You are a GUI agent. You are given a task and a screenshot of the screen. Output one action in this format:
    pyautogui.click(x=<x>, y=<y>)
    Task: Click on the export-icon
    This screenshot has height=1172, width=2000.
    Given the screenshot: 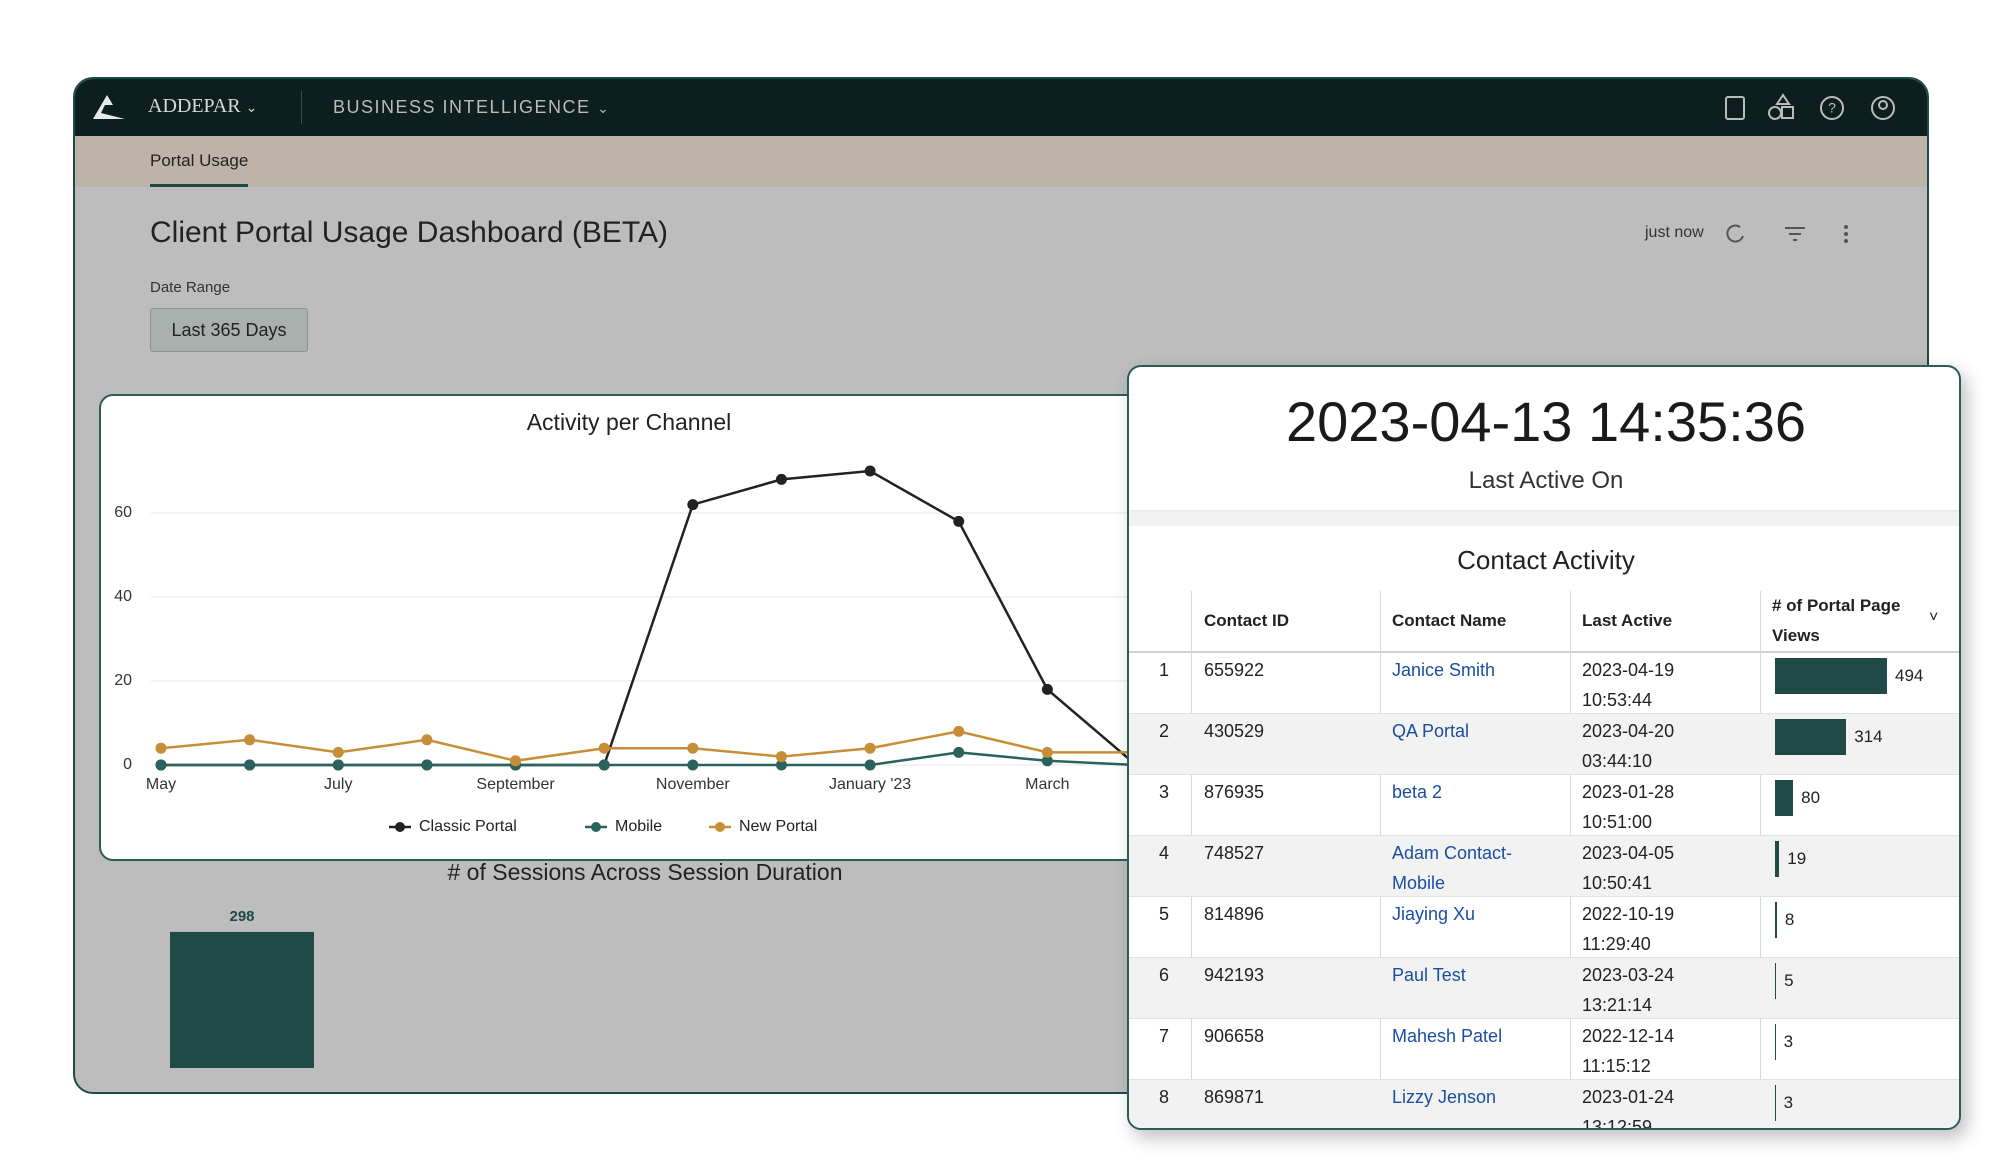 What is the action you would take?
    pyautogui.click(x=1735, y=108)
    